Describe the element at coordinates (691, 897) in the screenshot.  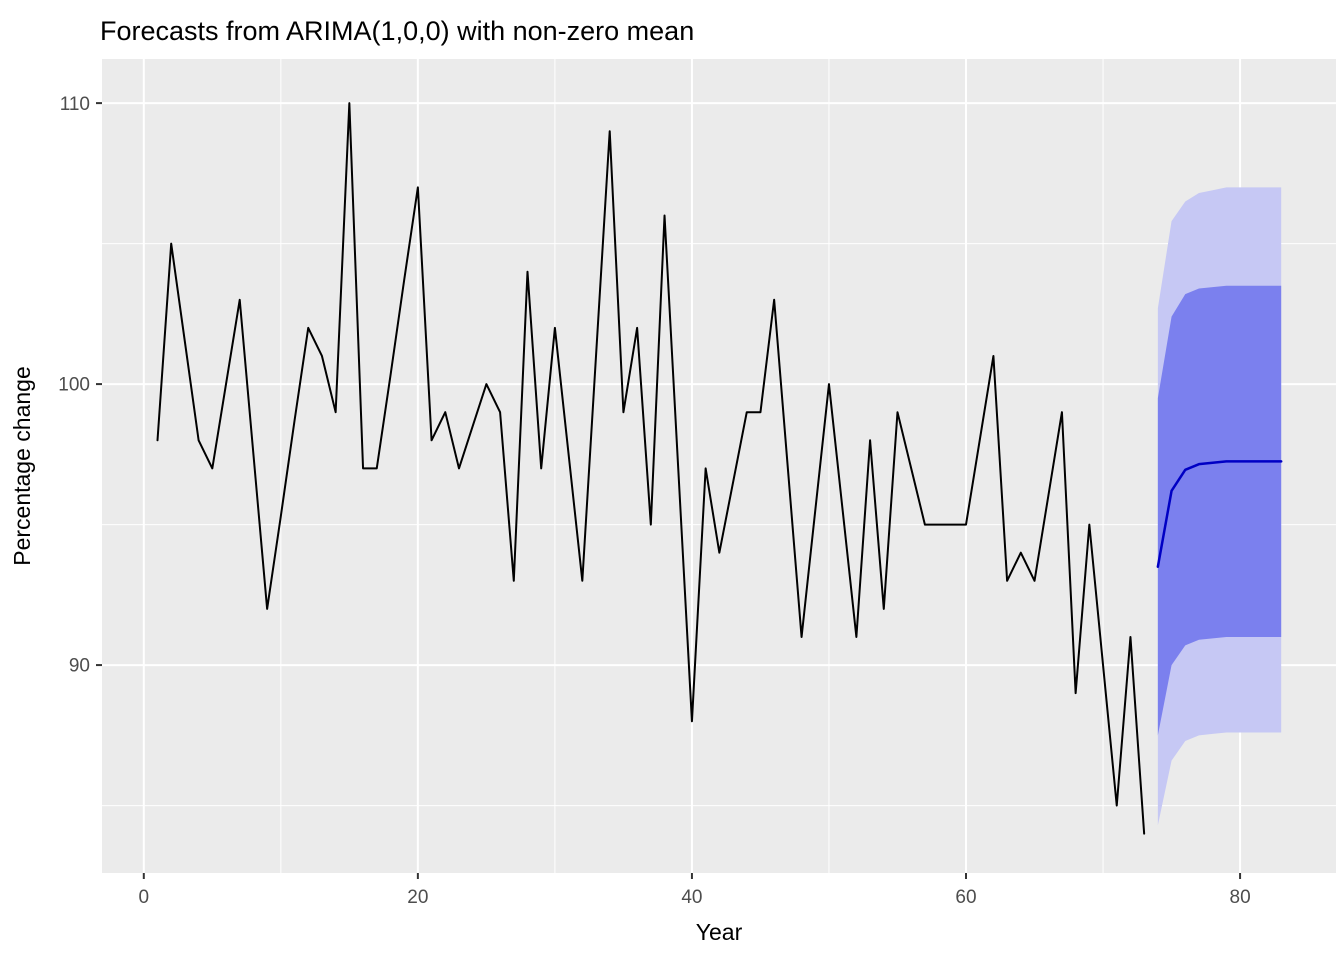
I see `x-tick-label: 40` at that location.